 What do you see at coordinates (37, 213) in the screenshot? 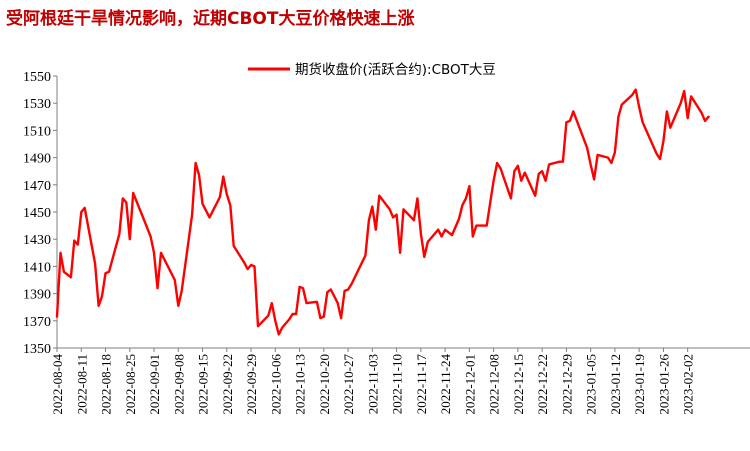
I see `y-tick-label: 1450` at bounding box center [37, 213].